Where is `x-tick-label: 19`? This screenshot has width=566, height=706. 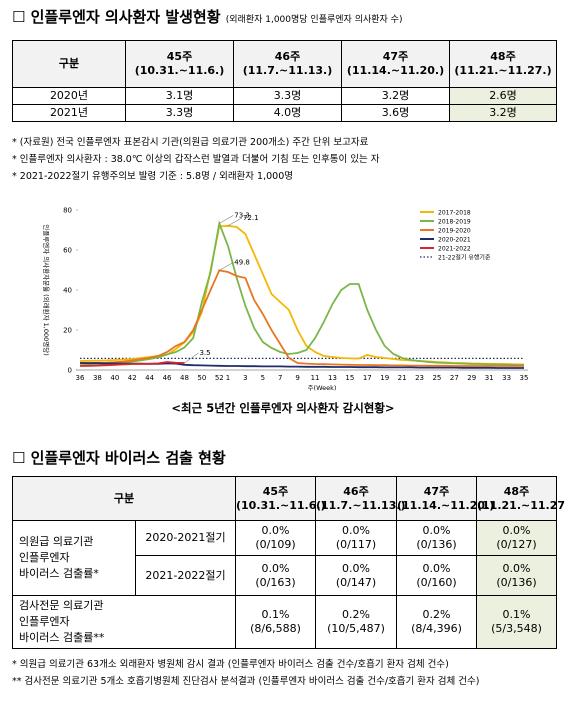 x-tick-label: 19 is located at coordinates (384, 378).